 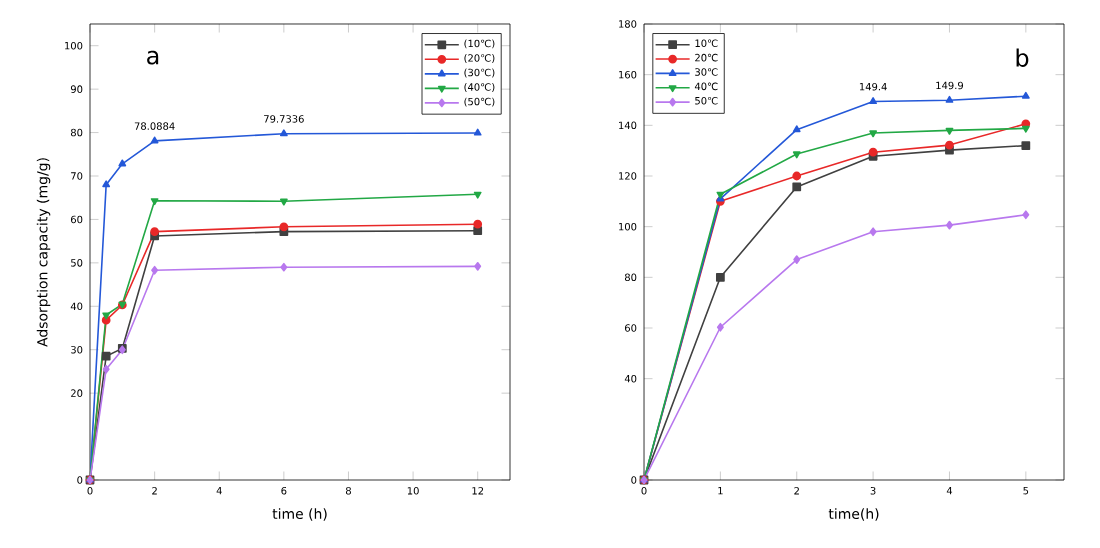 I want to click on text: b, so click(x=1022, y=57).